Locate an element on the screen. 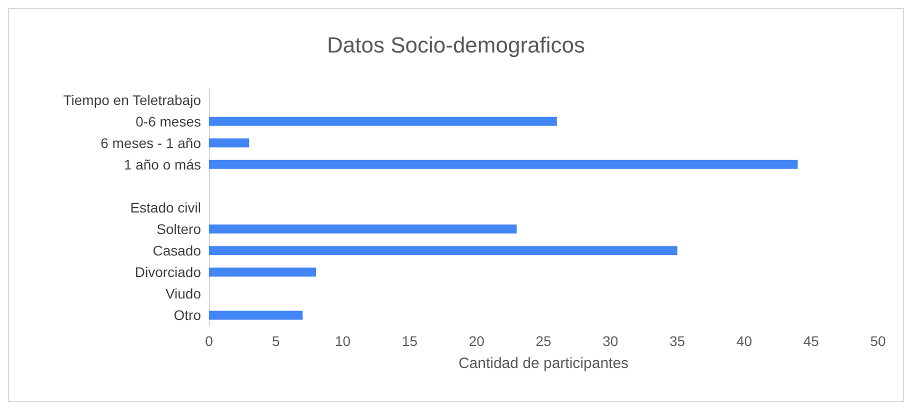 This screenshot has width=912, height=410. x-tick-label: 50 is located at coordinates (878, 341).